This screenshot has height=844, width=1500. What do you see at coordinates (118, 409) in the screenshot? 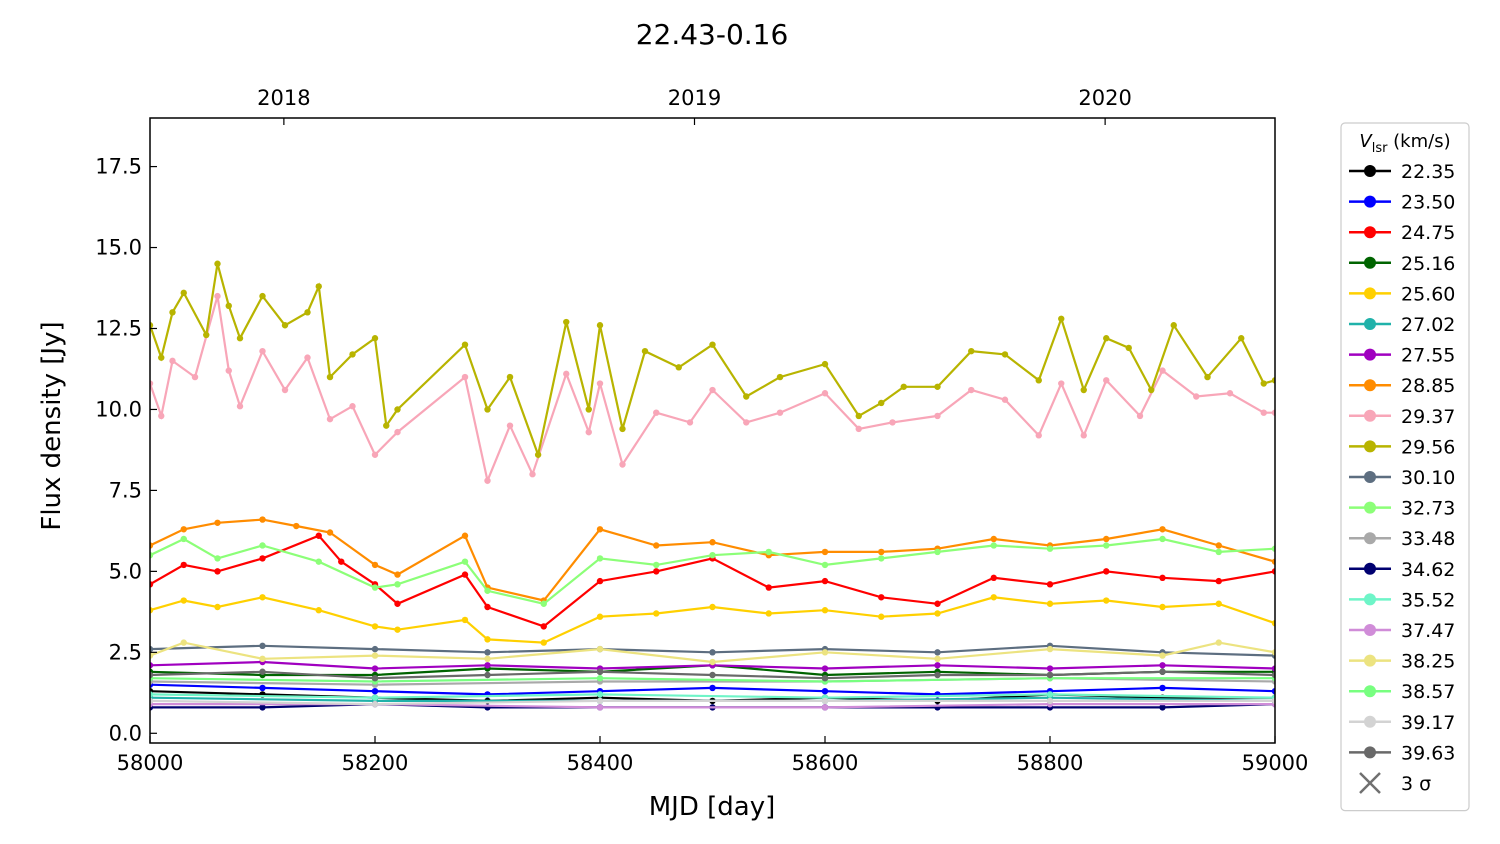
I see `y-tick-label-4: 10.0` at bounding box center [118, 409].